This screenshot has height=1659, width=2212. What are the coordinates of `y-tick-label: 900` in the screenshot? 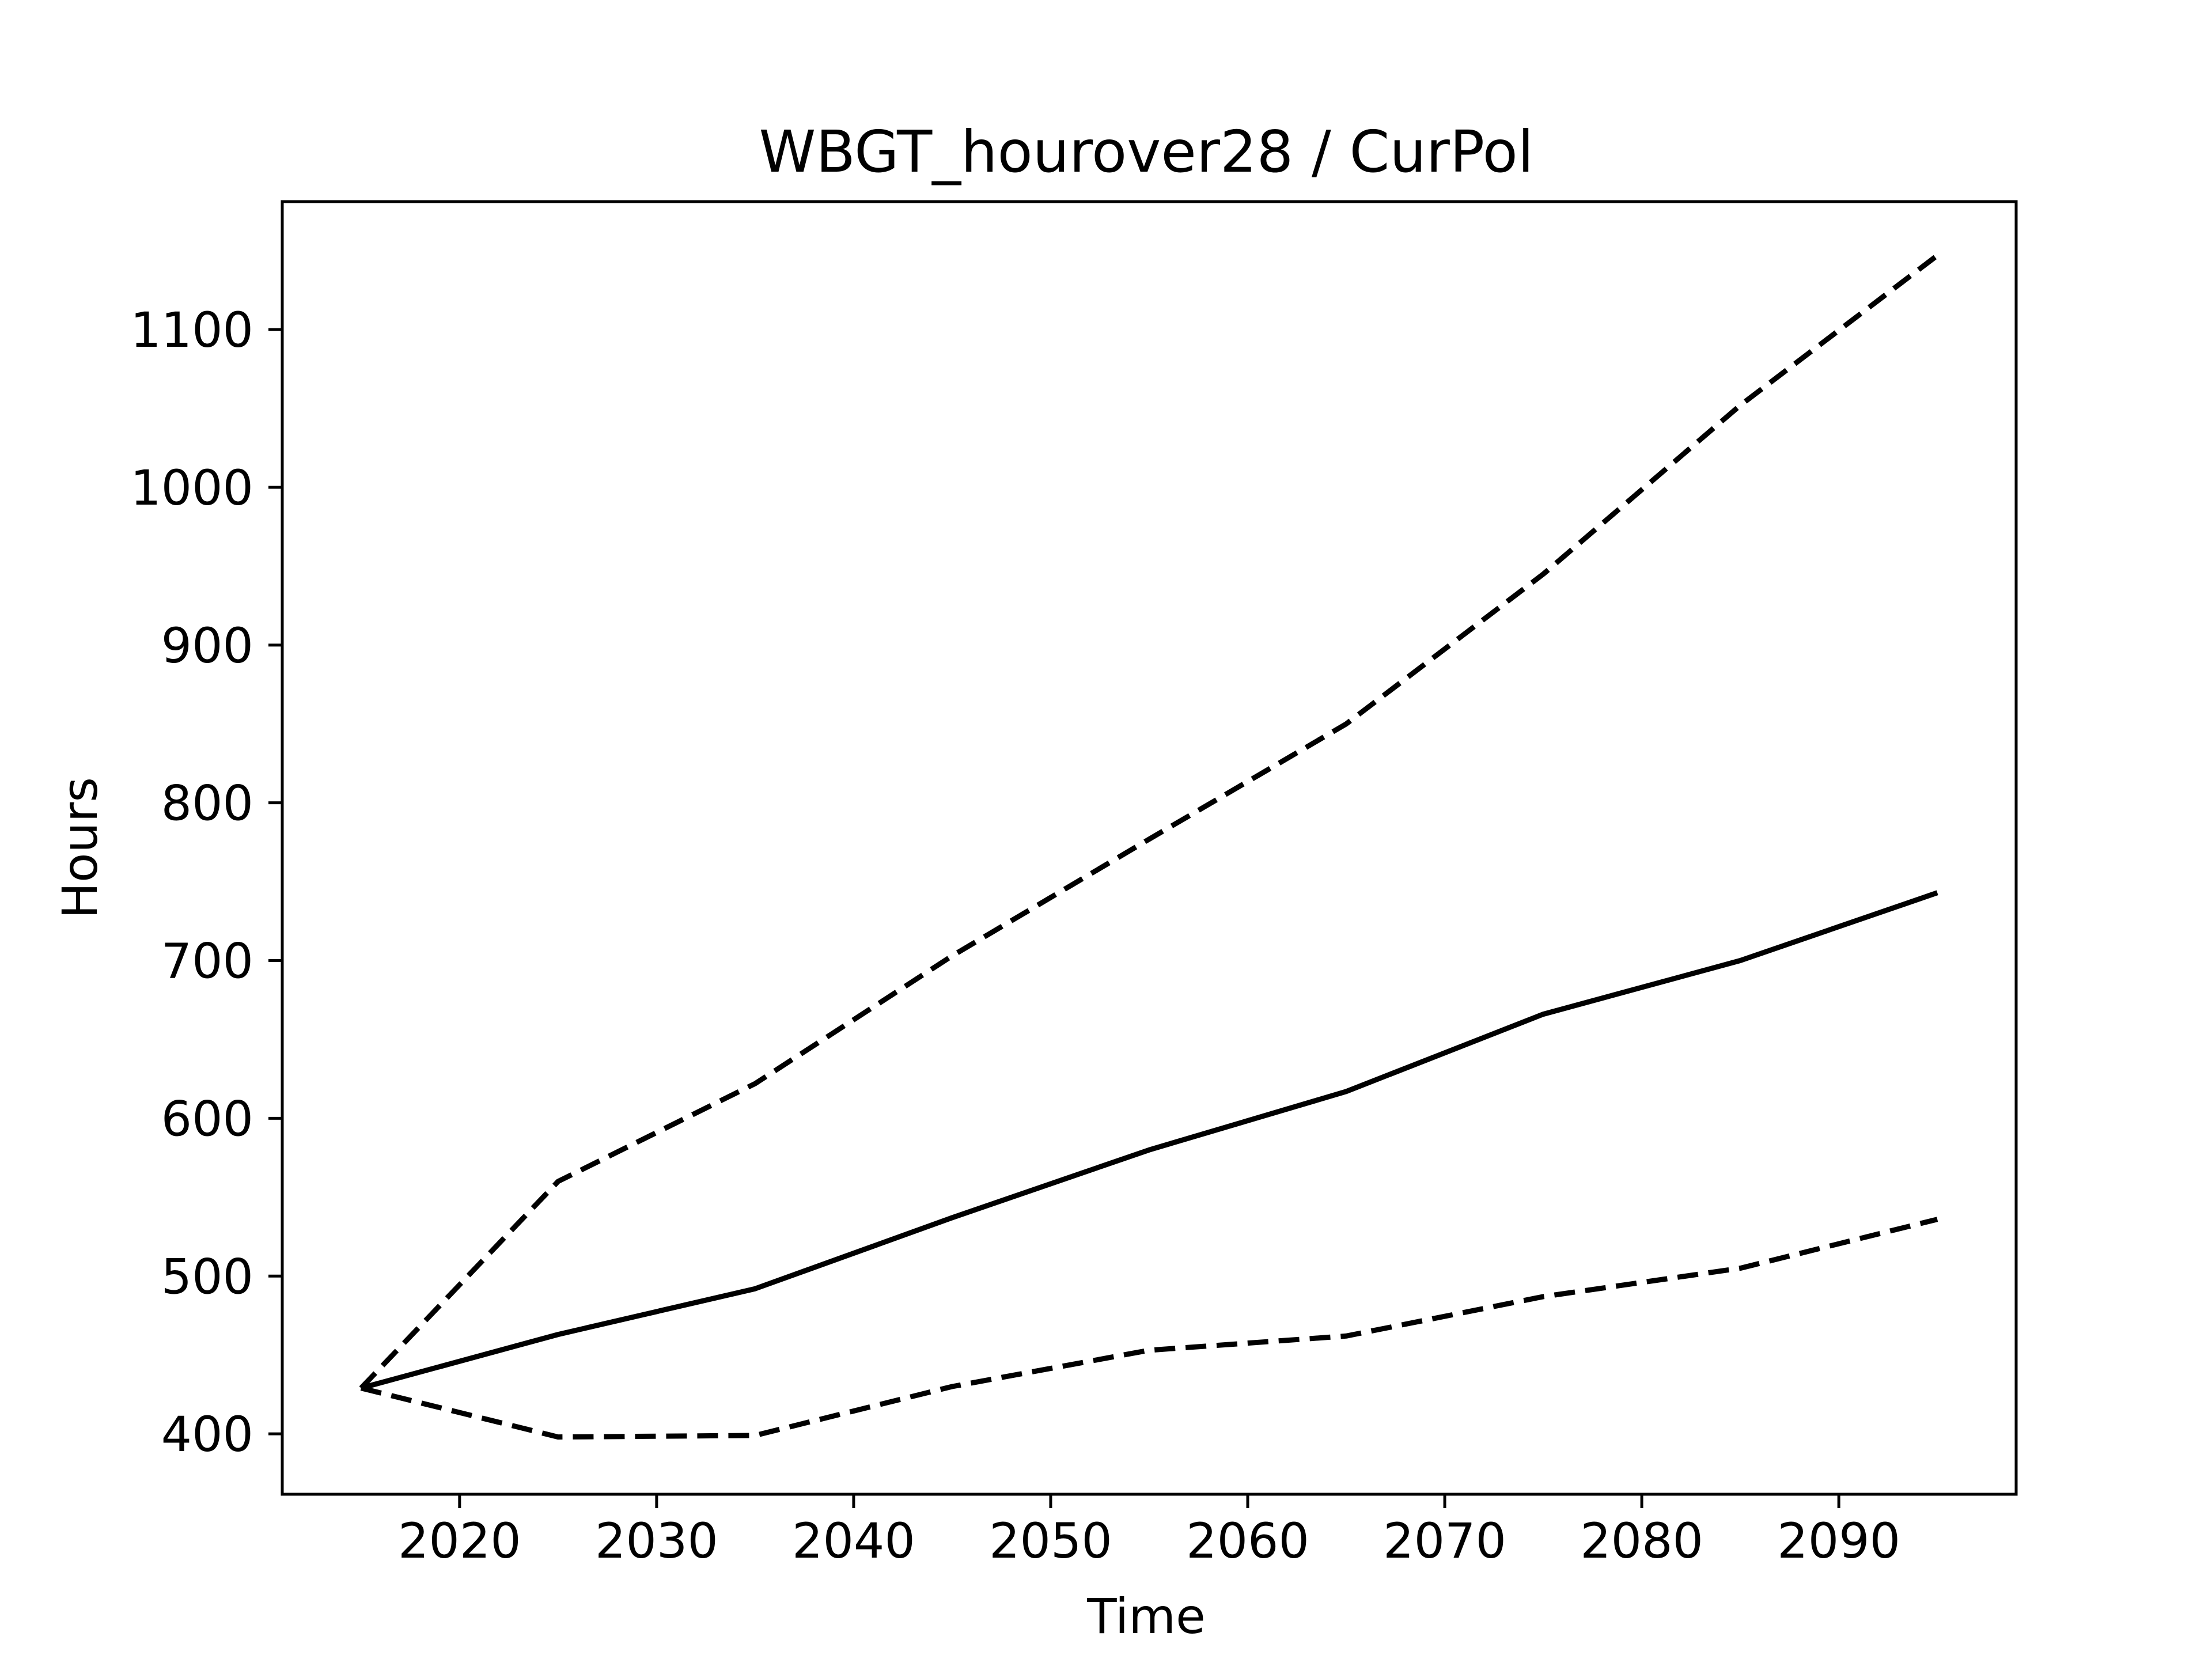 It's located at (207, 646).